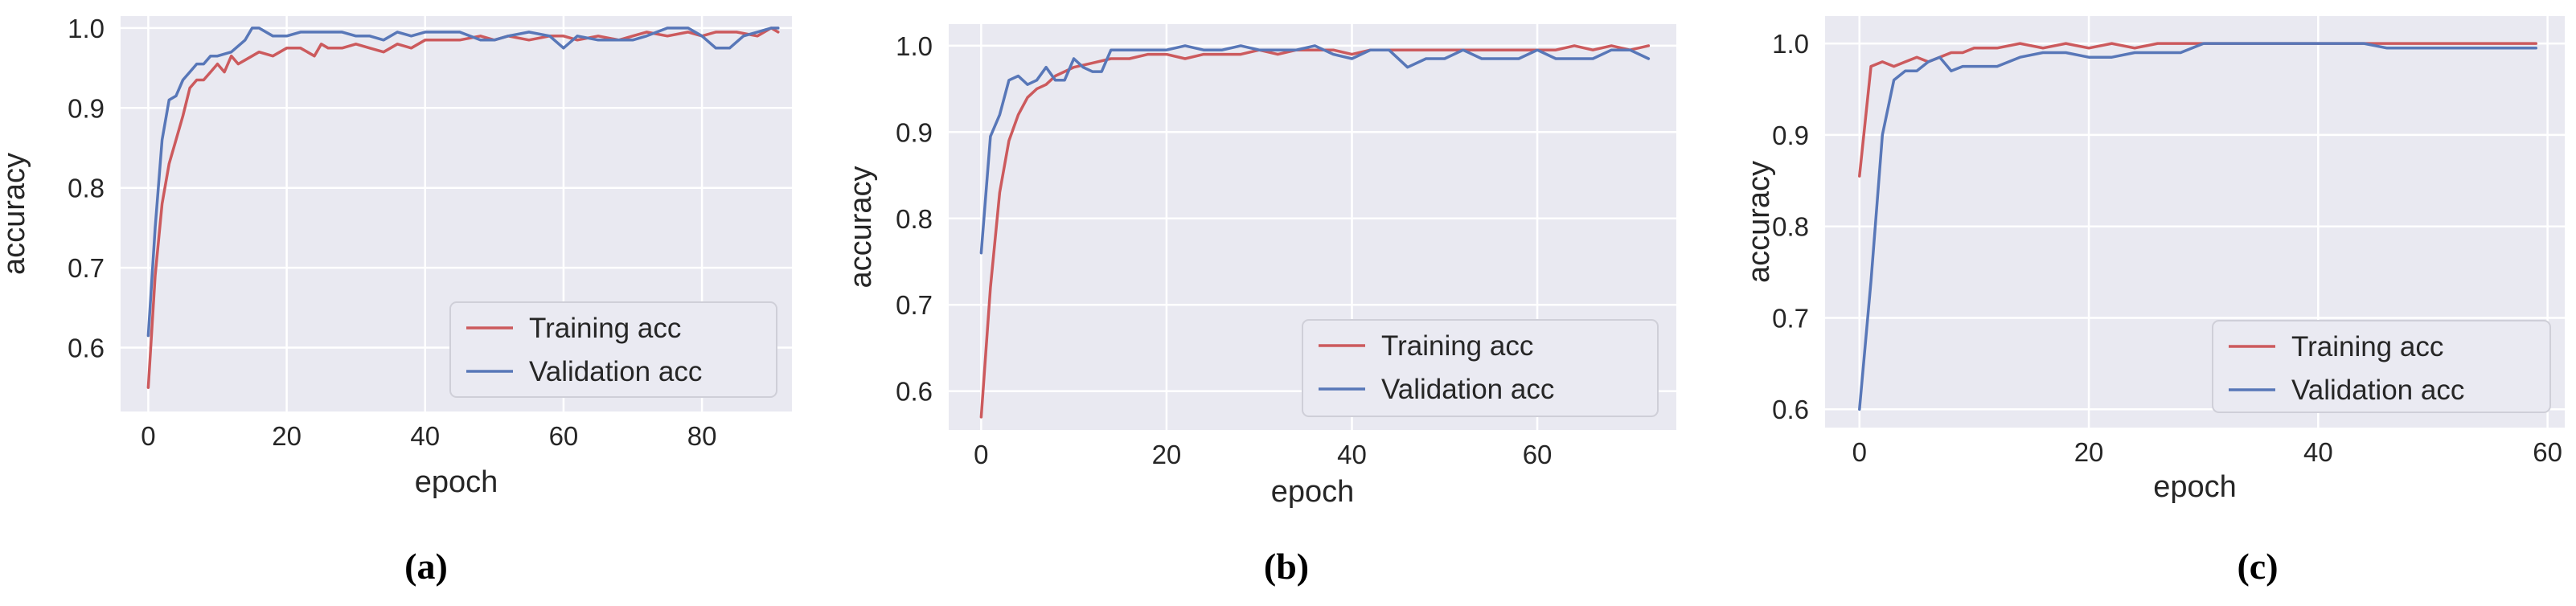 This screenshot has height=606, width=2576. What do you see at coordinates (1286, 567) in the screenshot?
I see `panel-caption: (b)` at bounding box center [1286, 567].